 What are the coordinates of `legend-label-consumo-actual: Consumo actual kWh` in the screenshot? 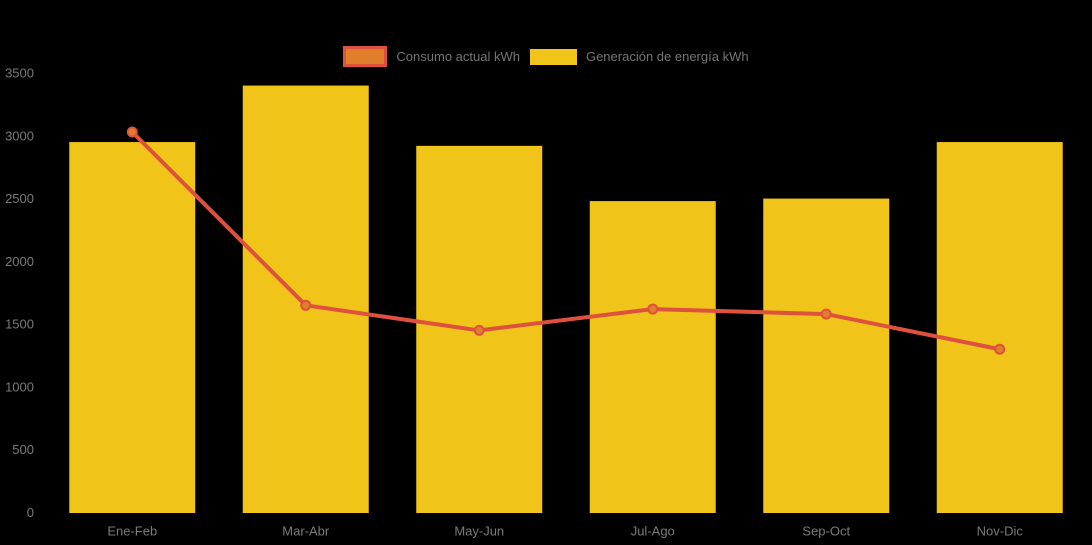 It's located at (458, 56).